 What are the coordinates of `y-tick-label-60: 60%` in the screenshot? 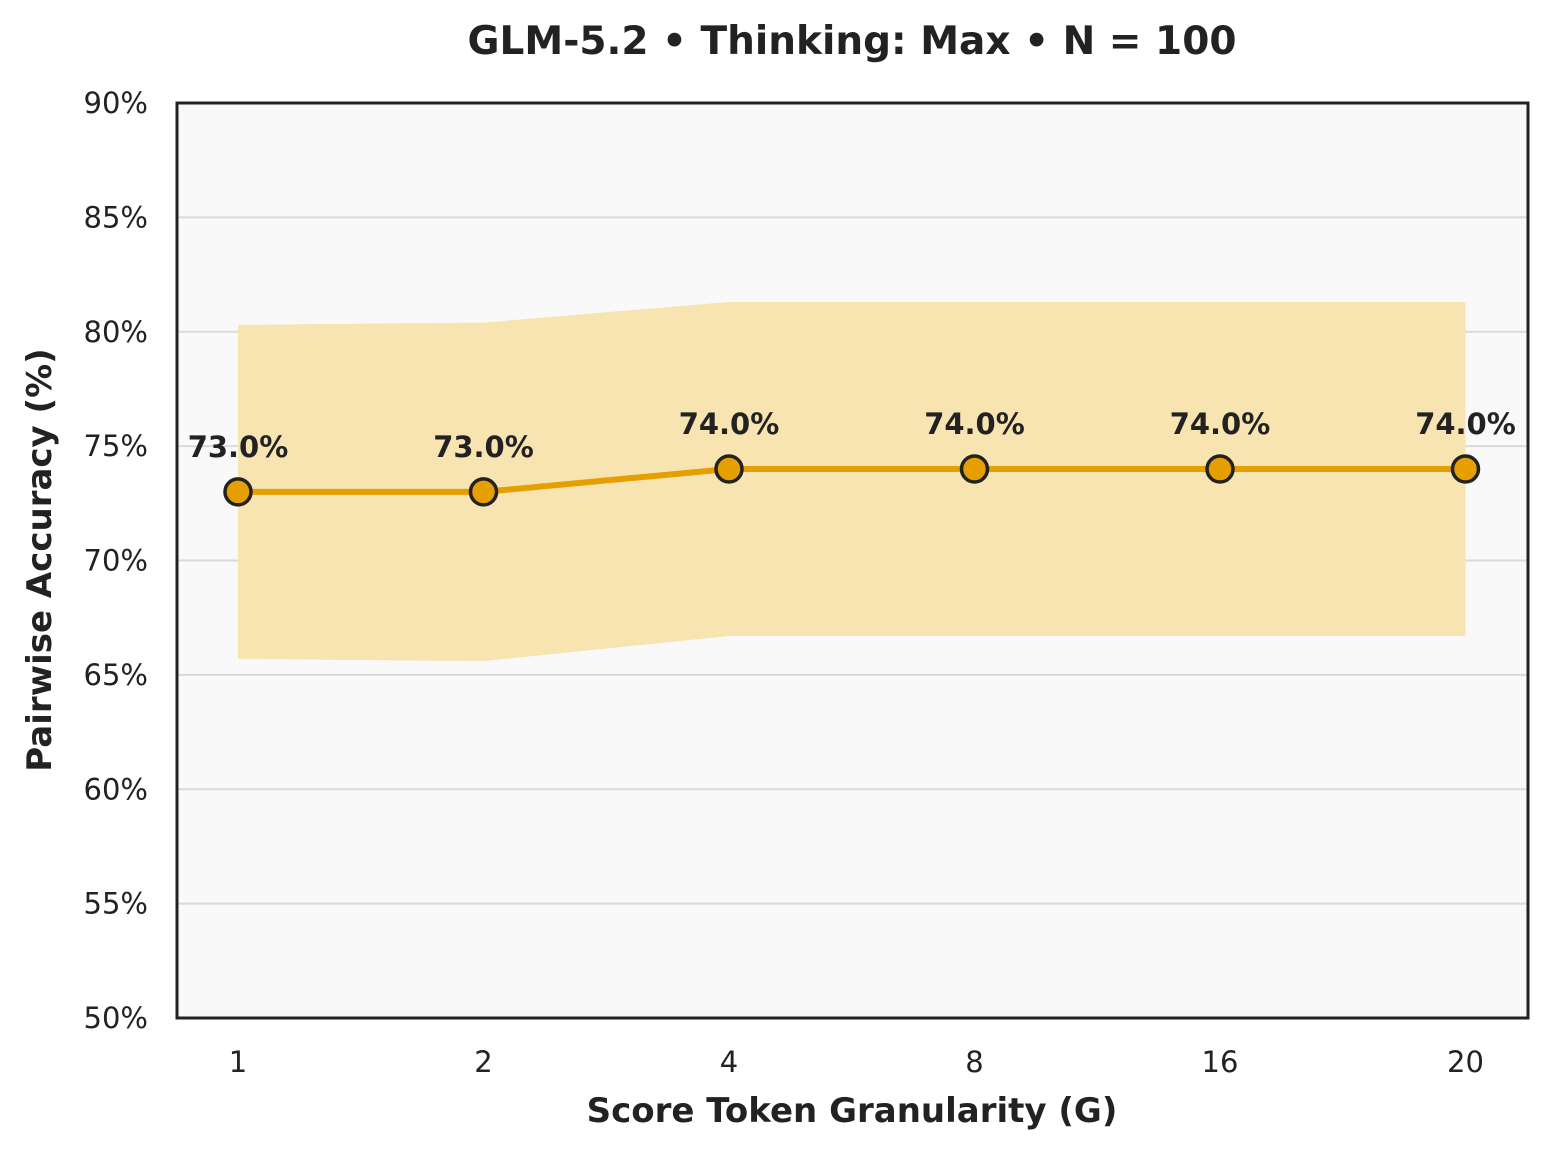 It's located at (116, 789).